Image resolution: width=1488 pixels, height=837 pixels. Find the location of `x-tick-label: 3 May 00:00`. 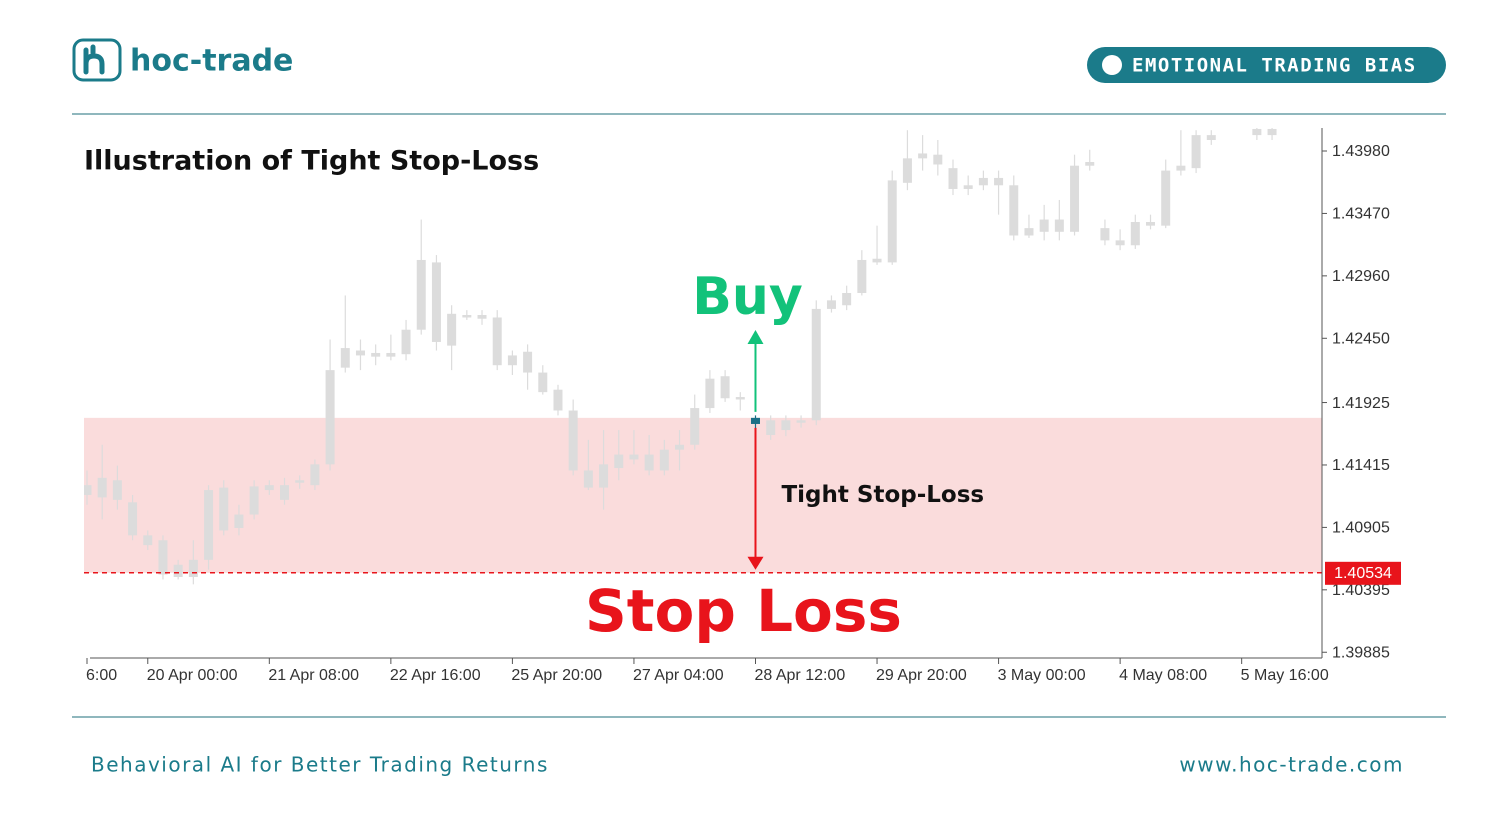

x-tick-label: 3 May 00:00 is located at coordinates (1042, 675).